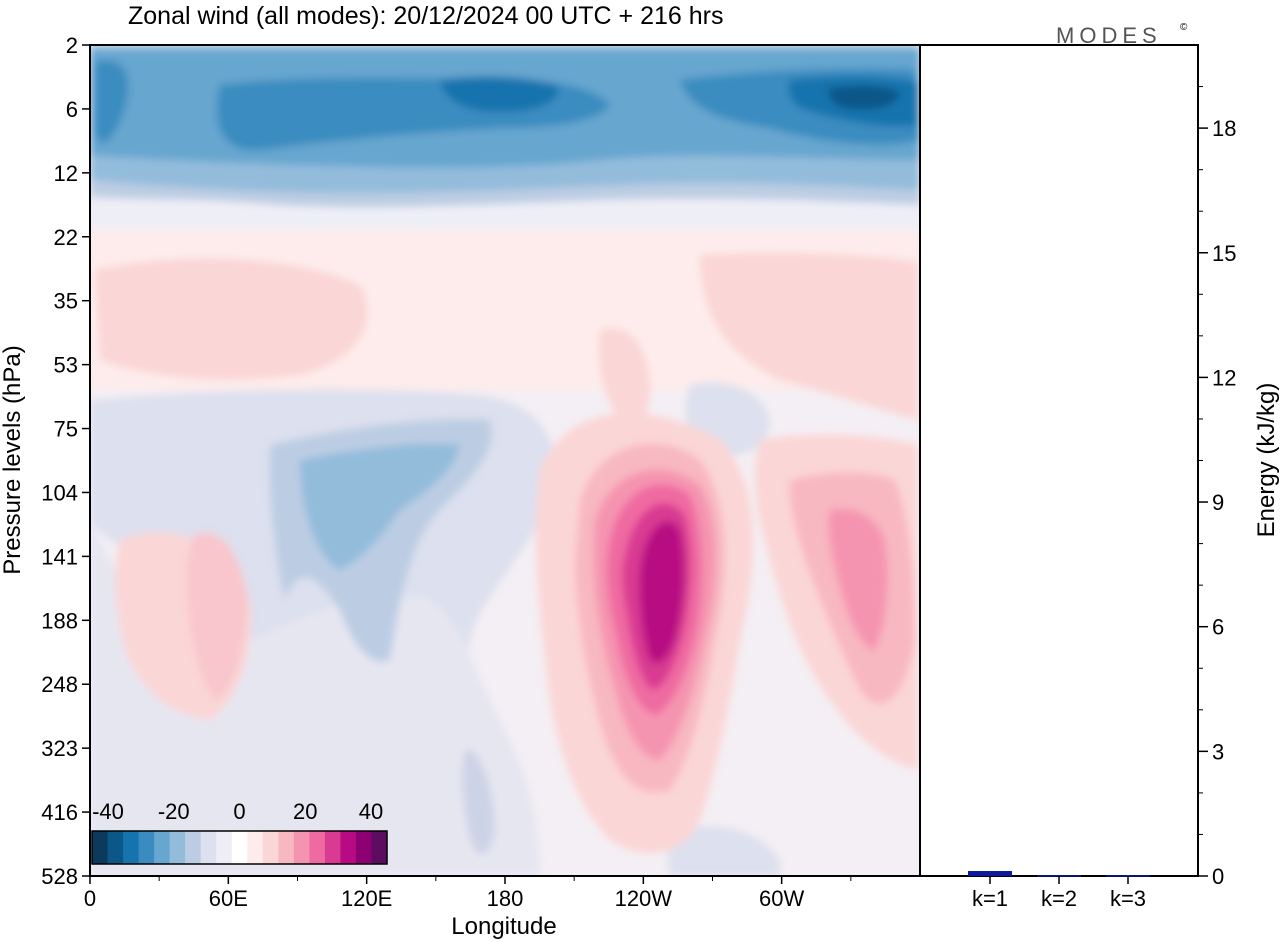 This screenshot has height=942, width=1280. What do you see at coordinates (90, 898) in the screenshot?
I see `x-tick-label: 0` at bounding box center [90, 898].